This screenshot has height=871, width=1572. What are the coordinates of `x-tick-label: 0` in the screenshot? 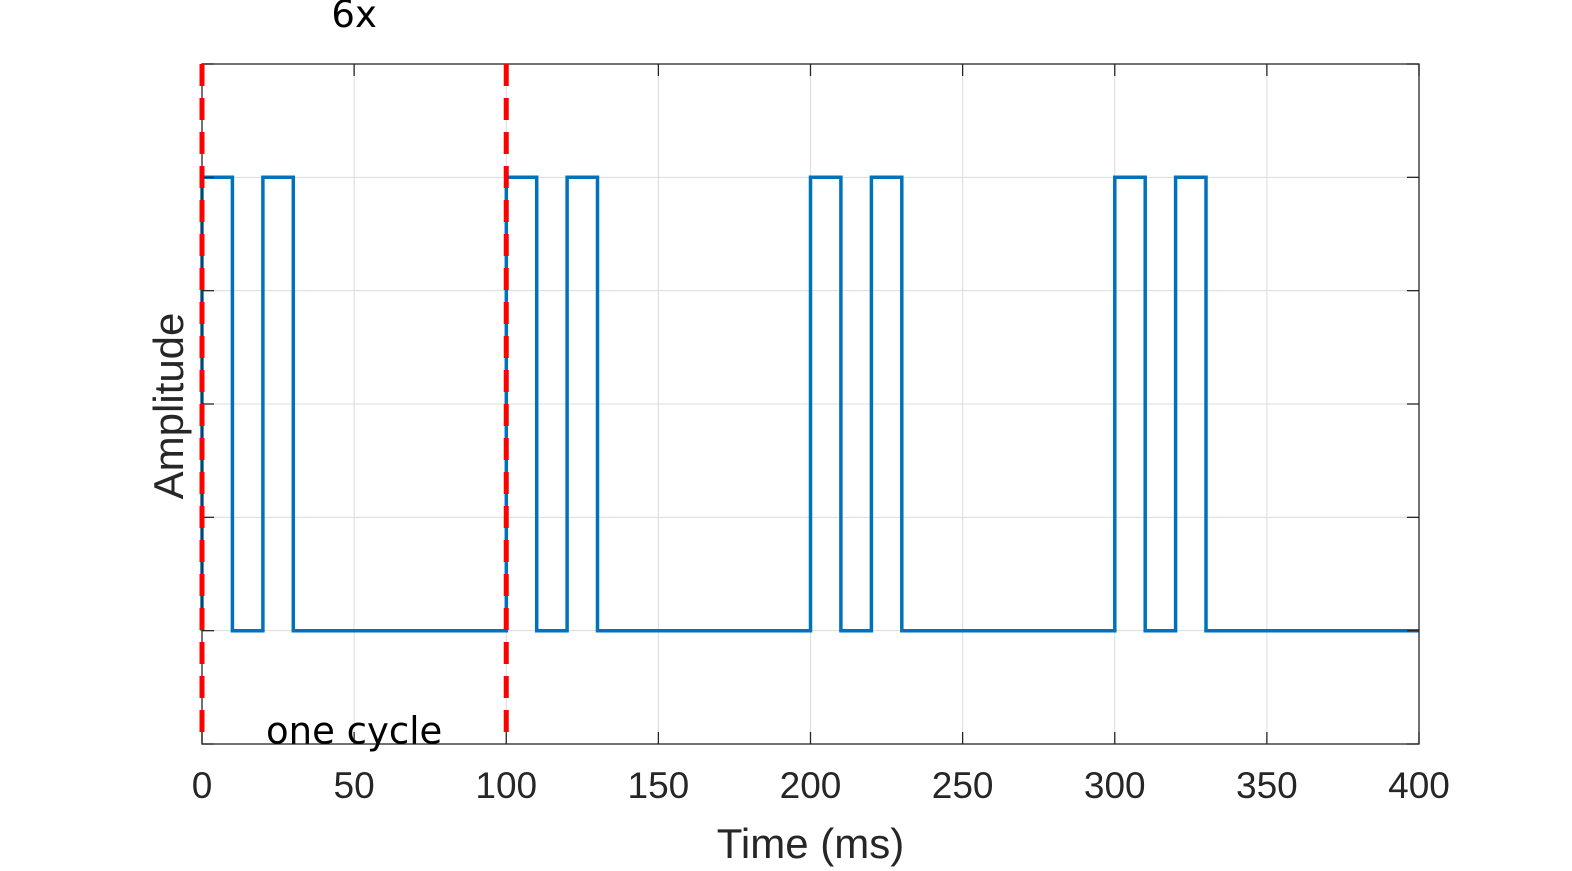 It's located at (202, 785).